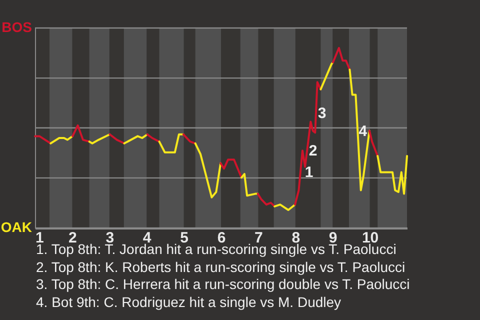 Image resolution: width=480 pixels, height=320 pixels. Describe the element at coordinates (16, 227) in the screenshot. I see `ref-line-label: OAK` at that location.